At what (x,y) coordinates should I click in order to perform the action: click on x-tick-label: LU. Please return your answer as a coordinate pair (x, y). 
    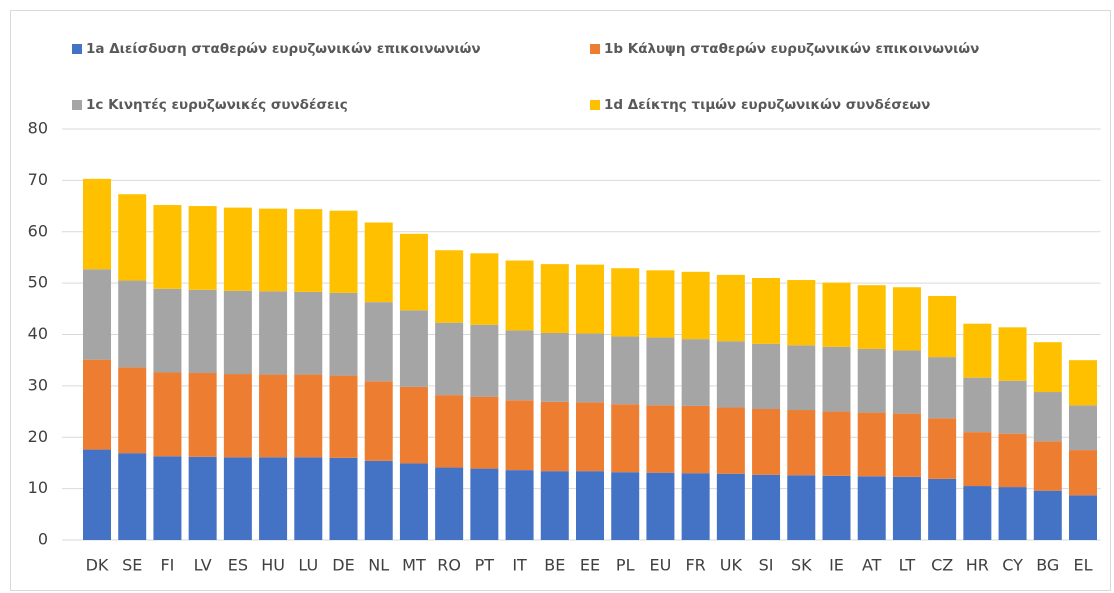
    Looking at the image, I should click on (308, 565).